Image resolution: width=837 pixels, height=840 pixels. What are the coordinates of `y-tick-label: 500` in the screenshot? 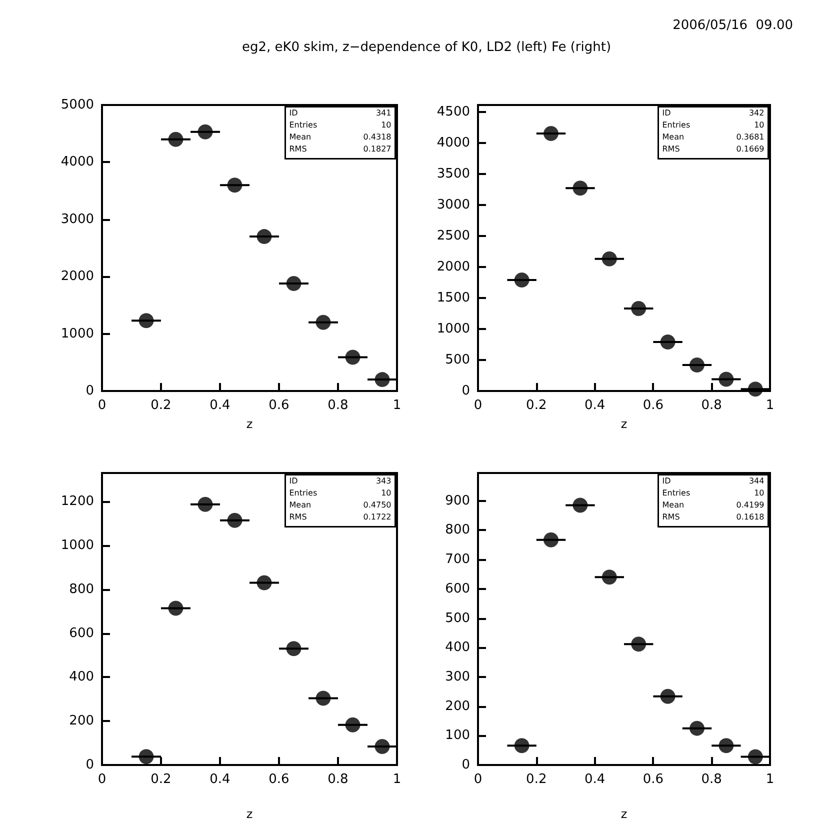 It's located at (457, 618).